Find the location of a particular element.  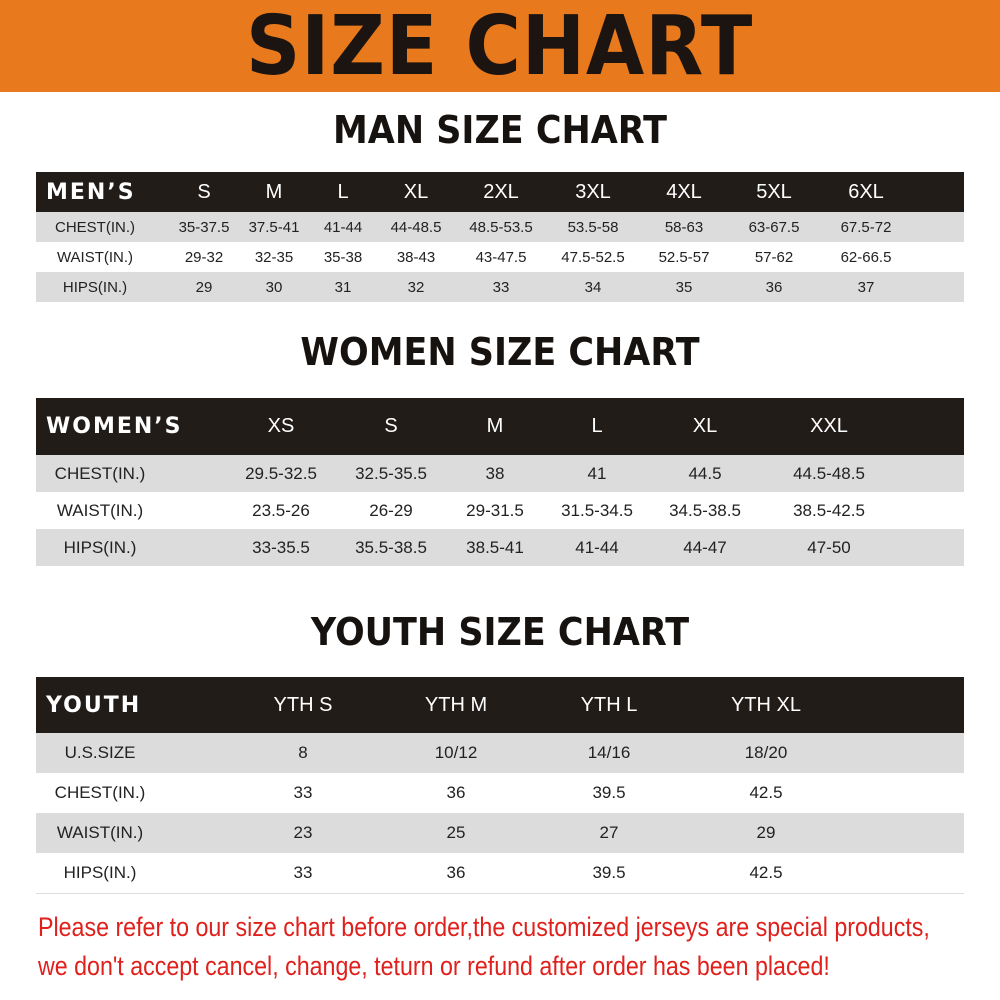

table-cell: 29-31.5 is located at coordinates (495, 510).